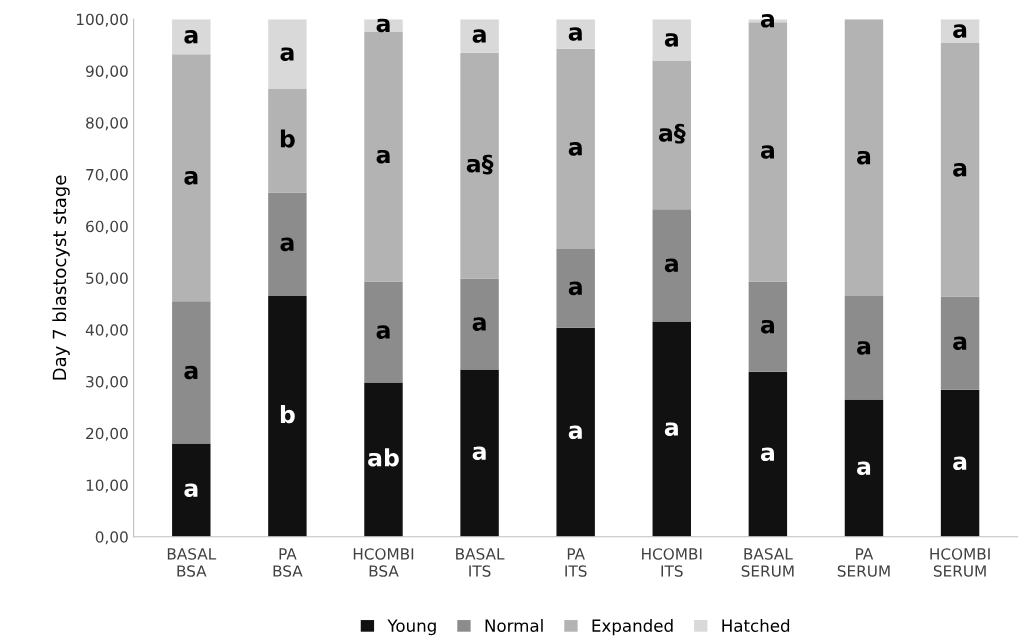 This screenshot has height=639, width=1028. I want to click on y-tick-label: 70,00, so click(107, 175).